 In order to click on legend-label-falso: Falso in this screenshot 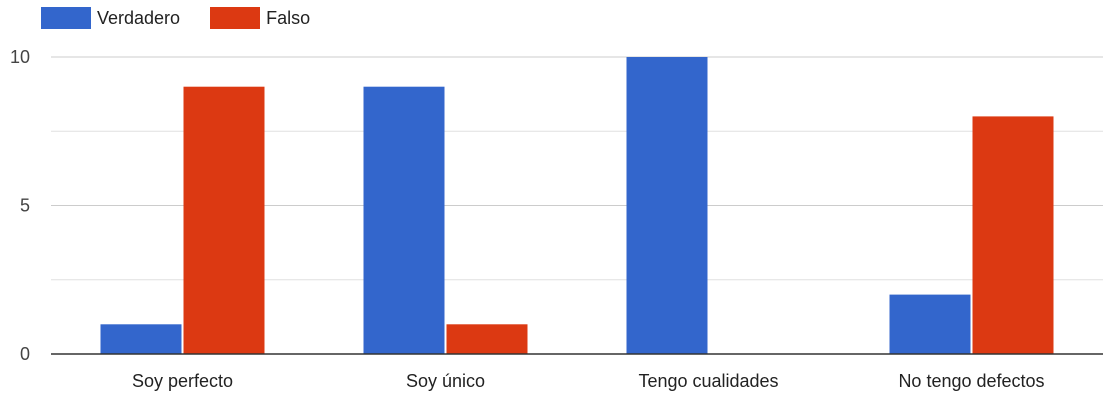, I will do `click(288, 17)`.